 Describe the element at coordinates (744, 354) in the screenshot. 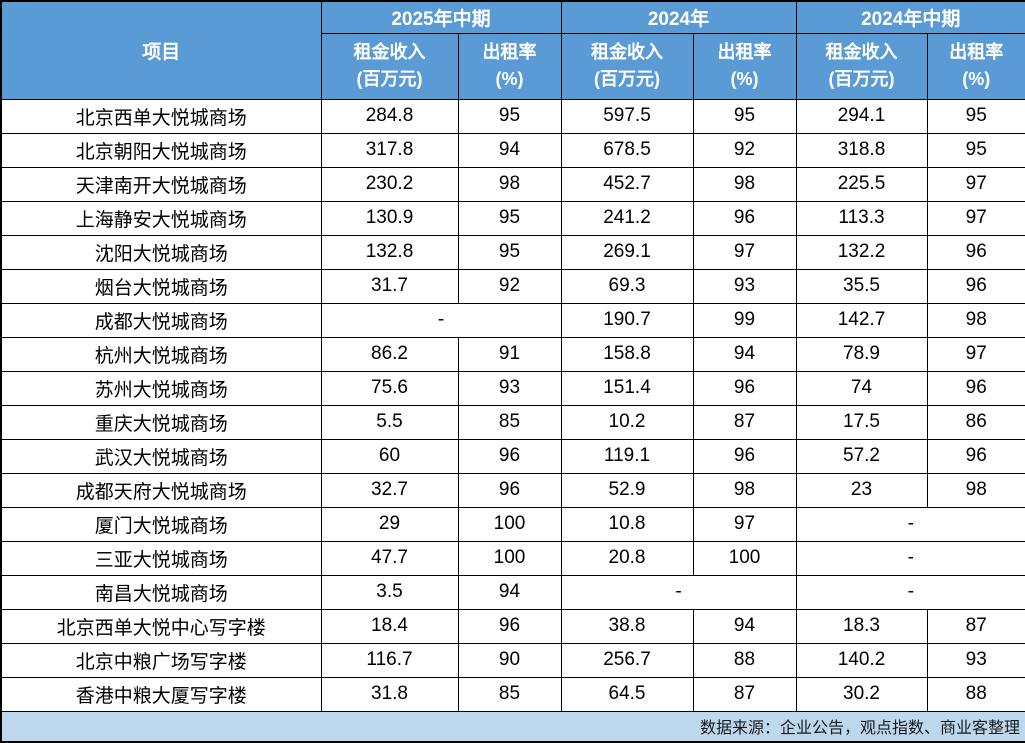

I see `rate-value-cell: 94` at that location.